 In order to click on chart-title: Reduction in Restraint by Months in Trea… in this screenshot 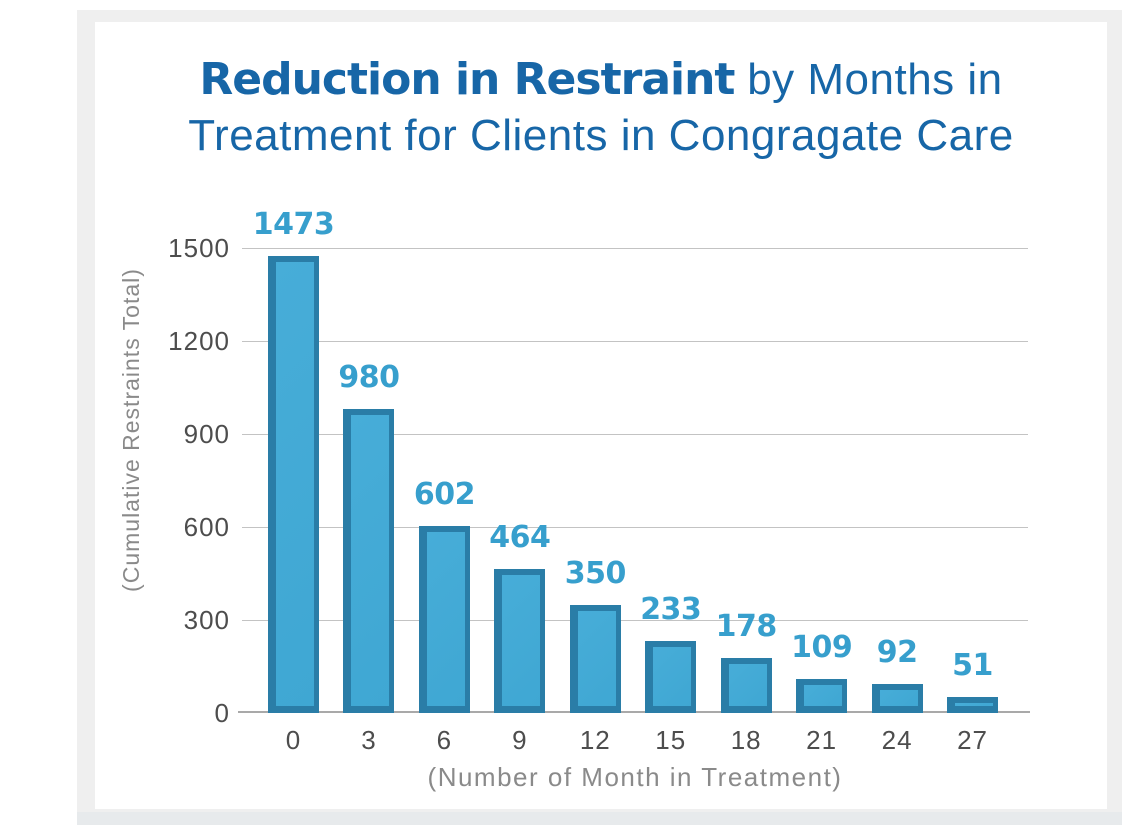, I will do `click(601, 108)`.